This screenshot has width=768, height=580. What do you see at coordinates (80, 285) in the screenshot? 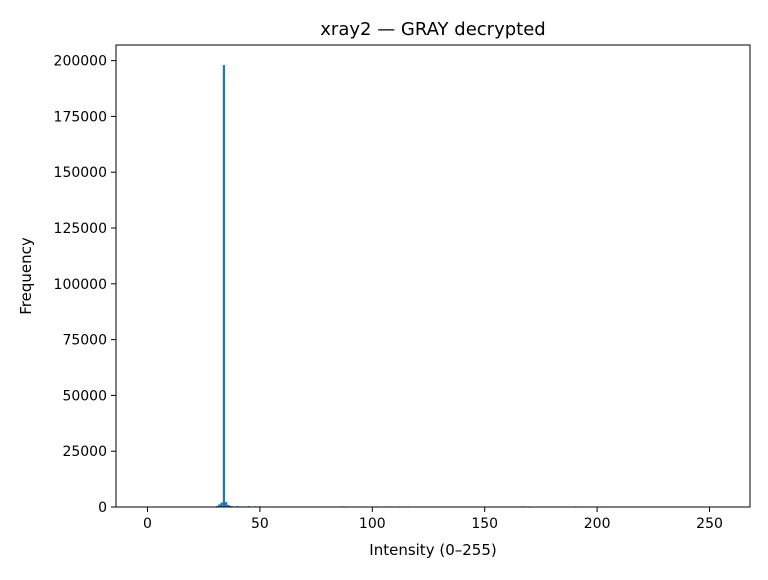
I see `y-tick-label: 100000` at bounding box center [80, 285].